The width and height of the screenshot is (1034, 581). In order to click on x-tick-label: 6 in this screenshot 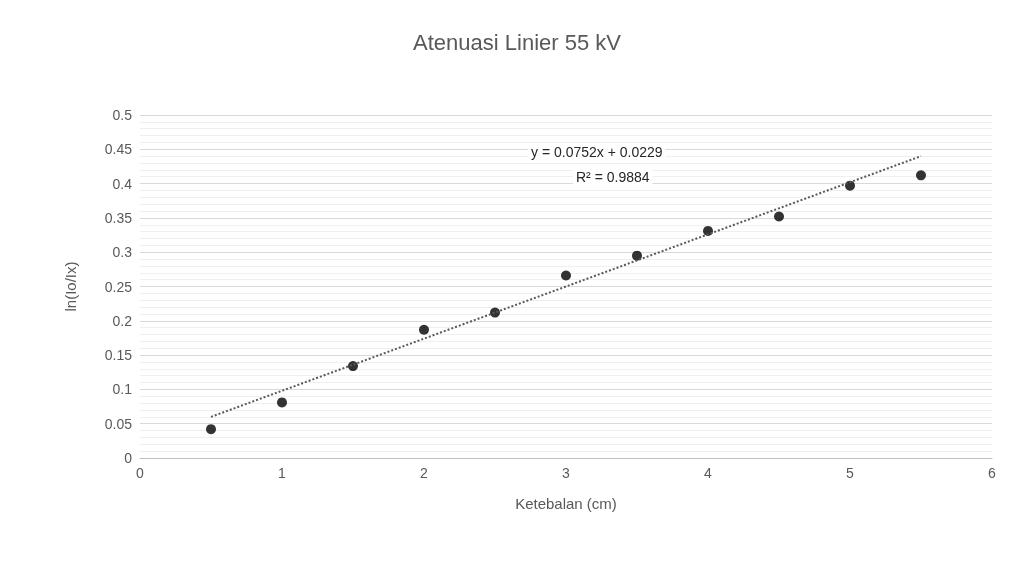, I will do `click(992, 473)`.